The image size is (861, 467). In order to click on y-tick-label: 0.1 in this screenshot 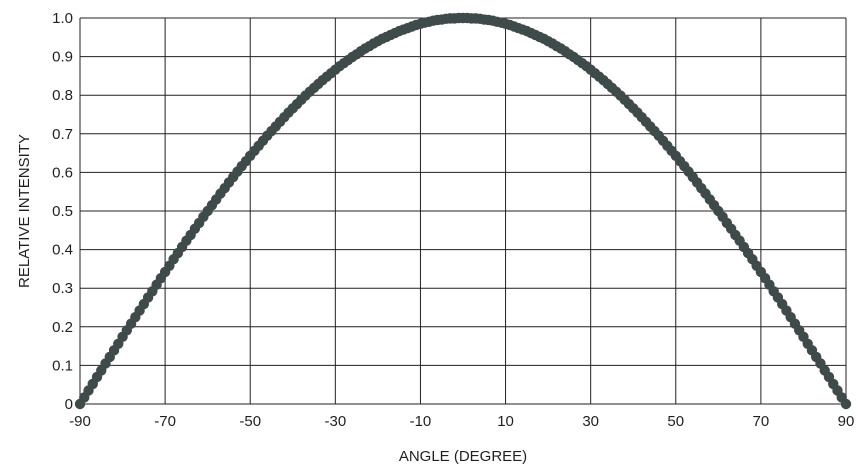, I will do `click(62, 365)`.